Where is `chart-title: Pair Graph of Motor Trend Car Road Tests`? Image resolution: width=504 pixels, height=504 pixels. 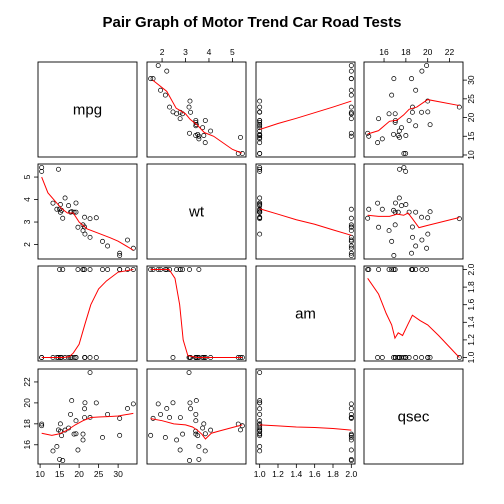
chart-title: Pair Graph of Motor Trend Car Road Tests is located at coordinates (252, 22).